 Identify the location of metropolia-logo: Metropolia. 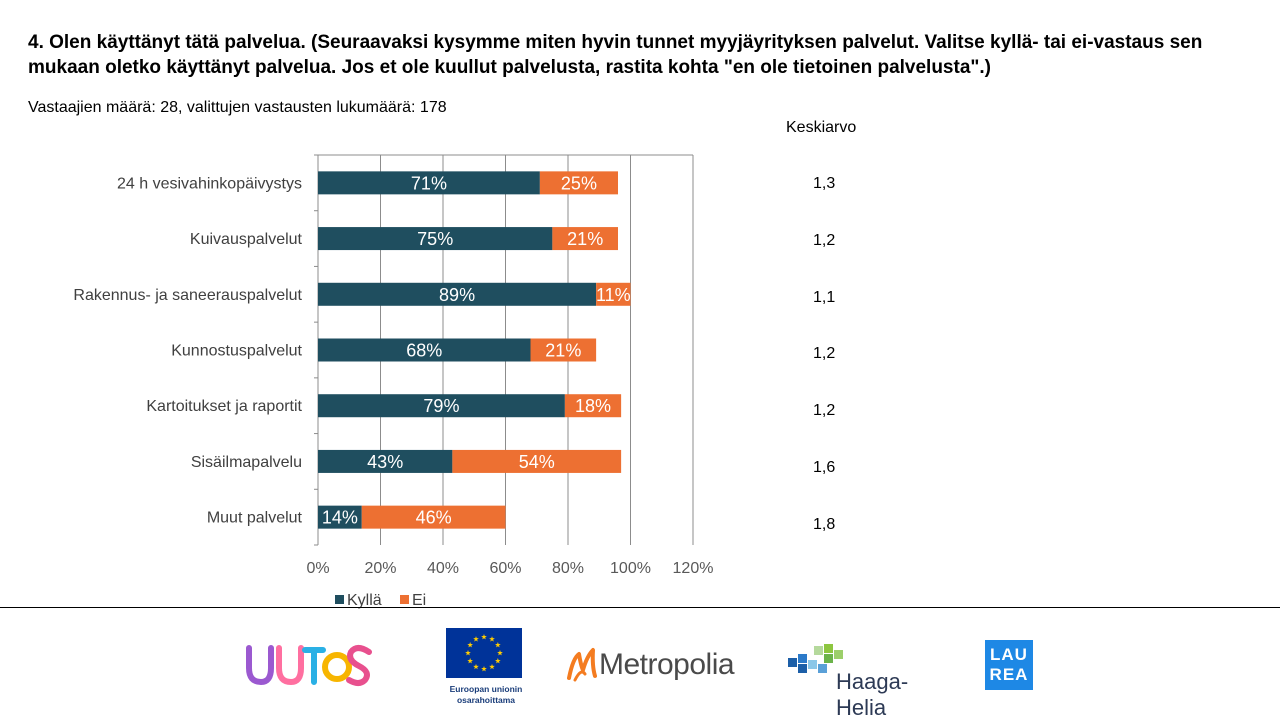
(660, 665).